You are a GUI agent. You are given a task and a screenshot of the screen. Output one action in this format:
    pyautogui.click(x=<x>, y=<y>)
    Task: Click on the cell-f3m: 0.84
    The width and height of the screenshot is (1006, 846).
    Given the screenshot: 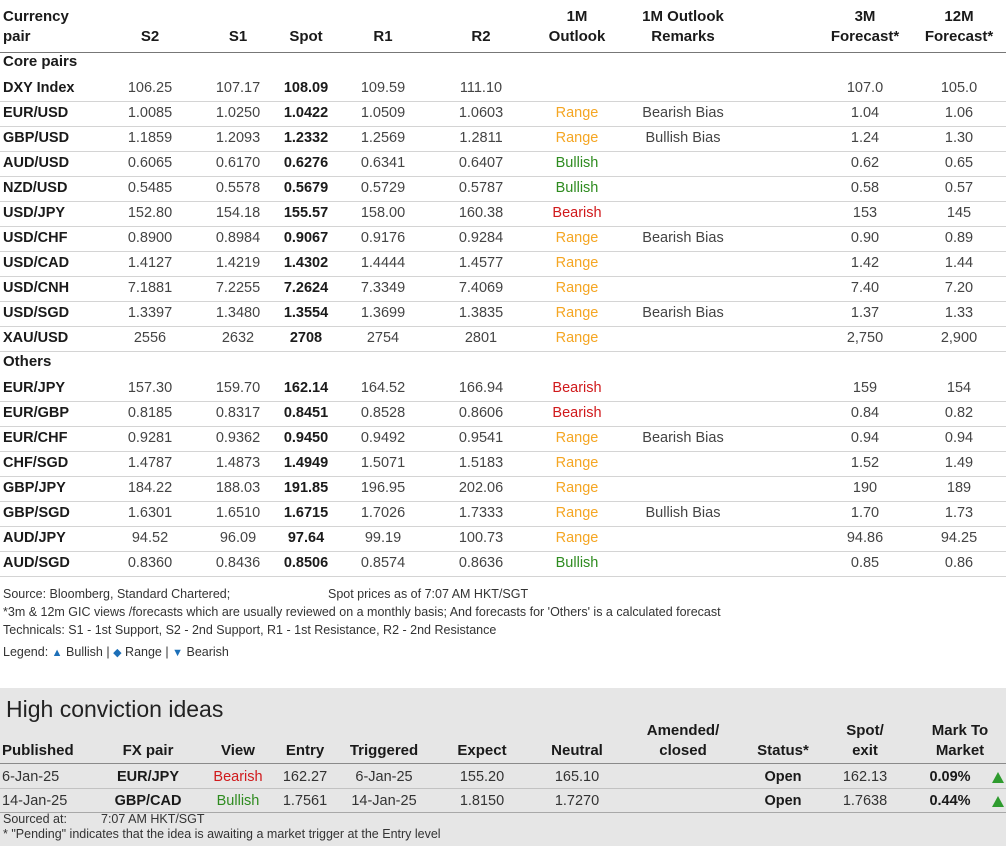 What is the action you would take?
    pyautogui.click(x=865, y=413)
    